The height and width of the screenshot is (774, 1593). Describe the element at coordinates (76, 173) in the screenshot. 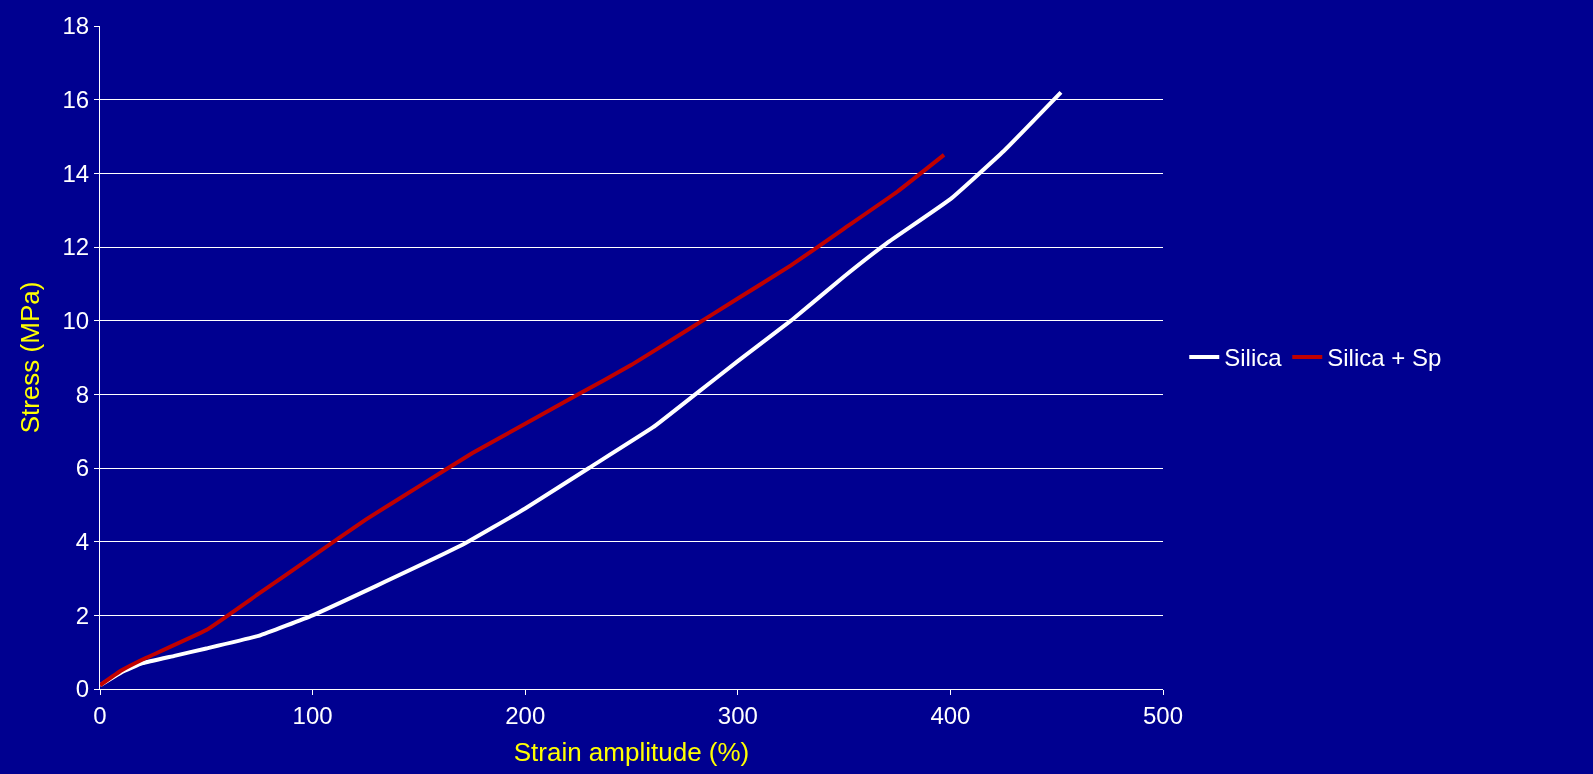

I see `y-tick-label: 14` at that location.